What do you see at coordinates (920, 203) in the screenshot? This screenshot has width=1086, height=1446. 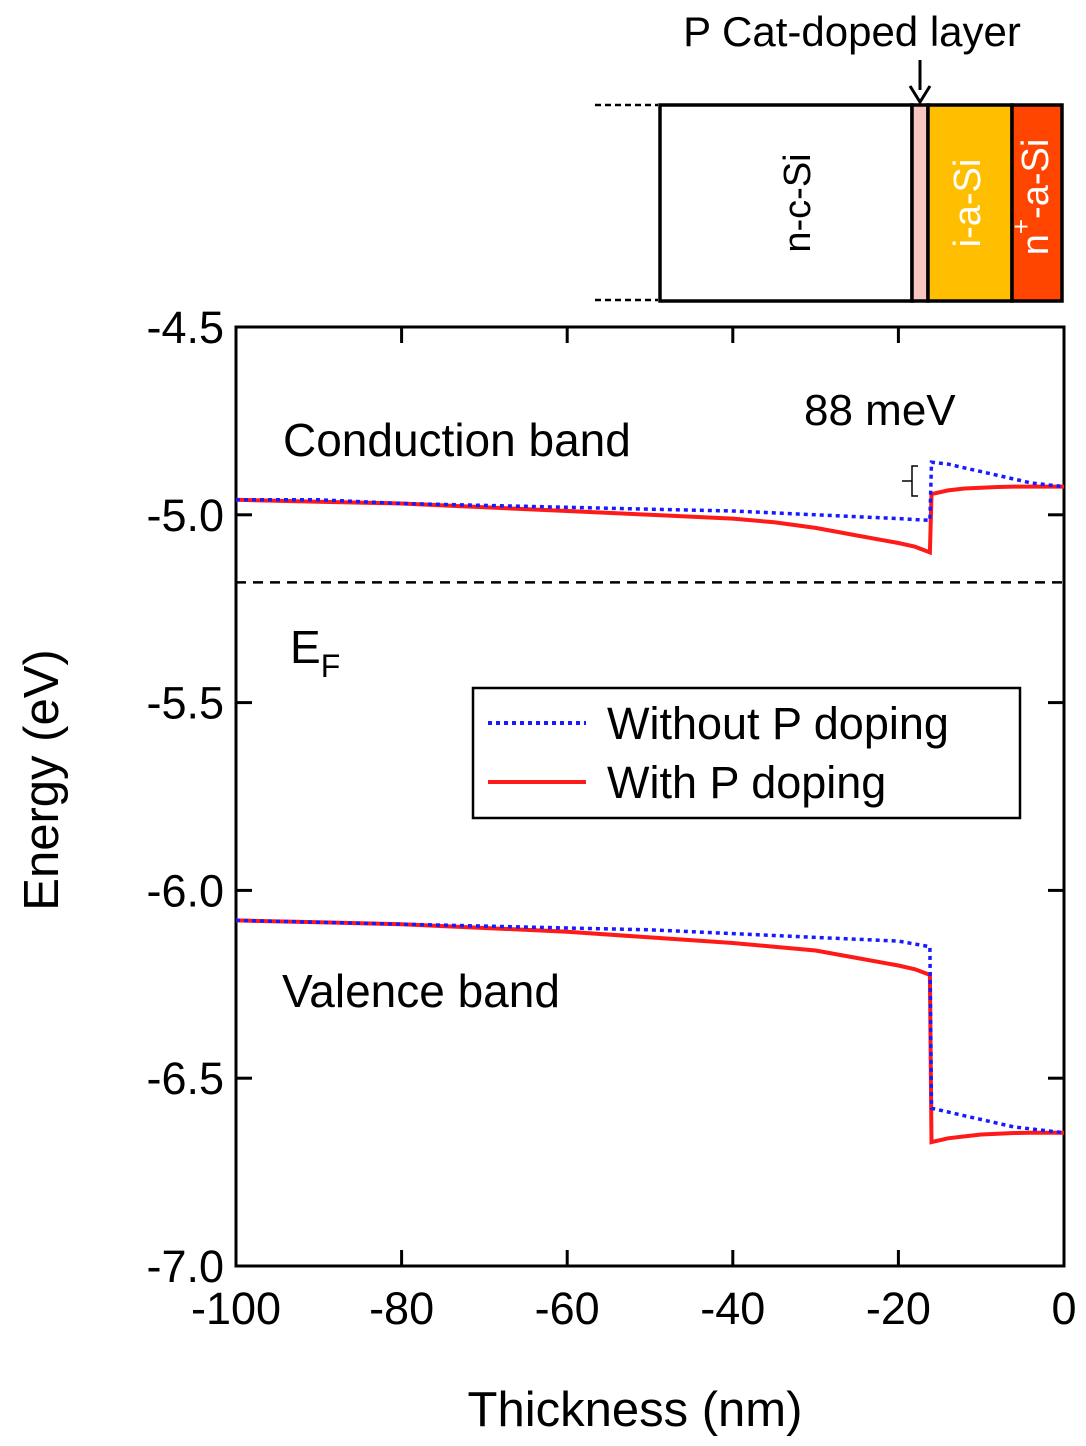 I see `layer-p-cat-doped` at bounding box center [920, 203].